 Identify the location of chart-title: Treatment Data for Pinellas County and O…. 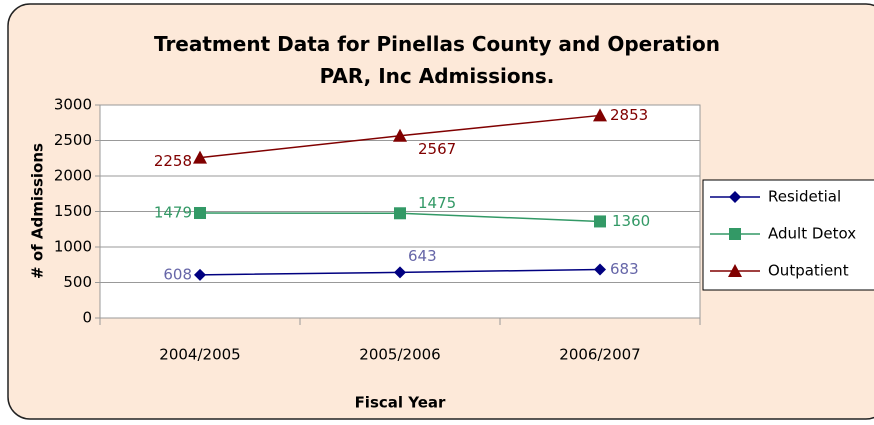
(437, 60).